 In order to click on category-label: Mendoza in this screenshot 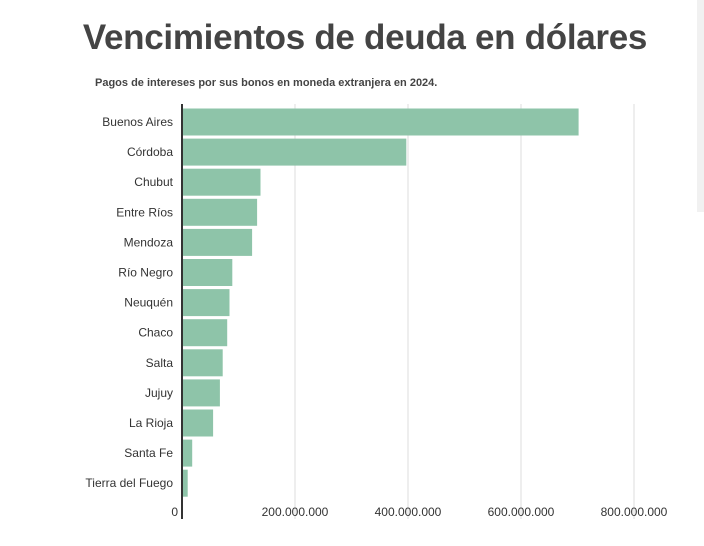, I will do `click(149, 242)`.